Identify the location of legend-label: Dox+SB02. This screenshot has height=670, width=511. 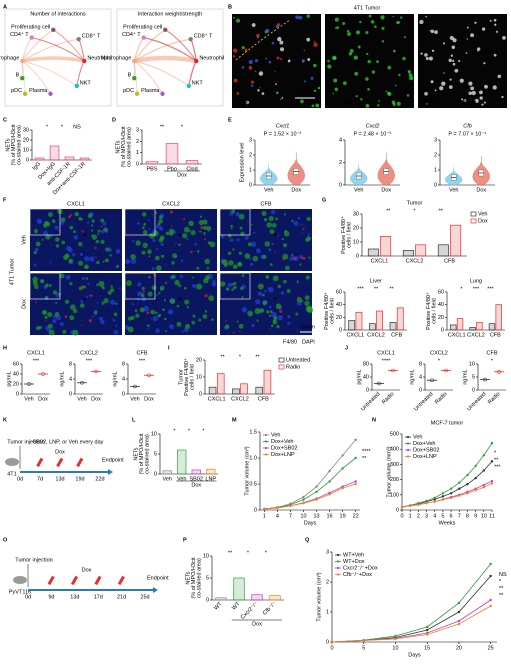
(284, 448).